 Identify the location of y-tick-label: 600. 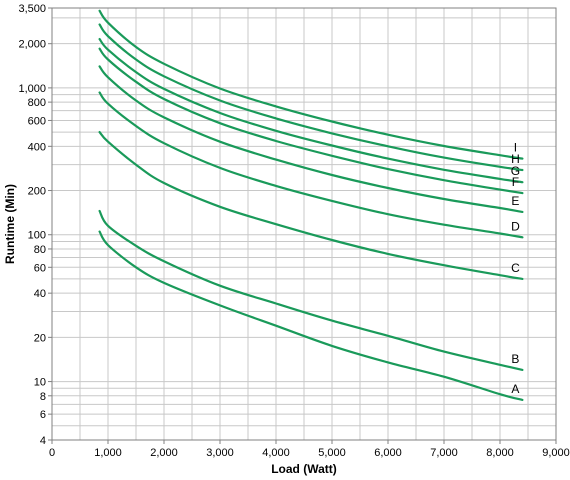
(37, 121).